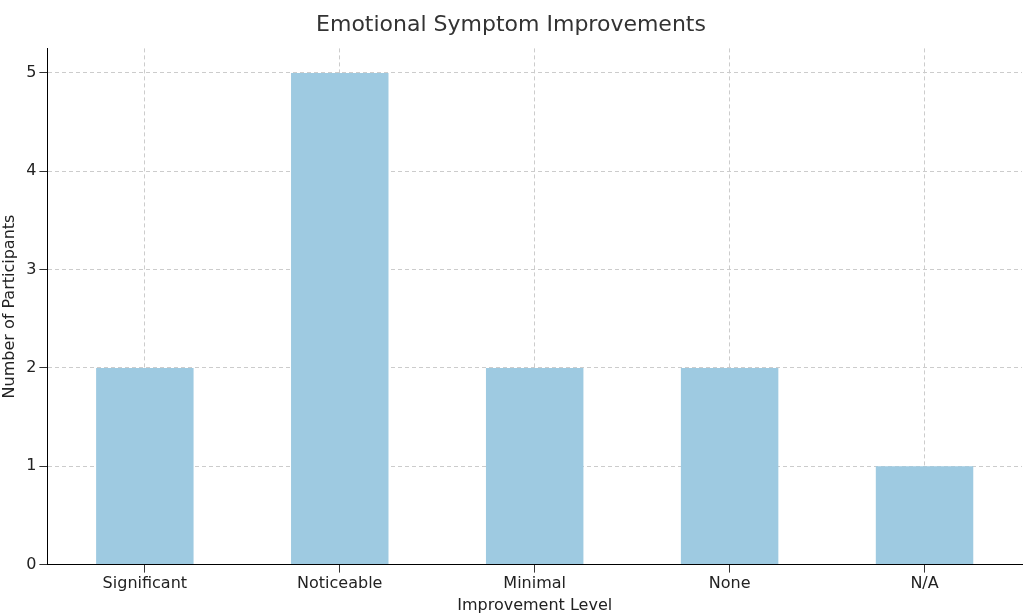 This screenshot has width=1025, height=615. What do you see at coordinates (31, 367) in the screenshot?
I see `y-tick-label: 2` at bounding box center [31, 367].